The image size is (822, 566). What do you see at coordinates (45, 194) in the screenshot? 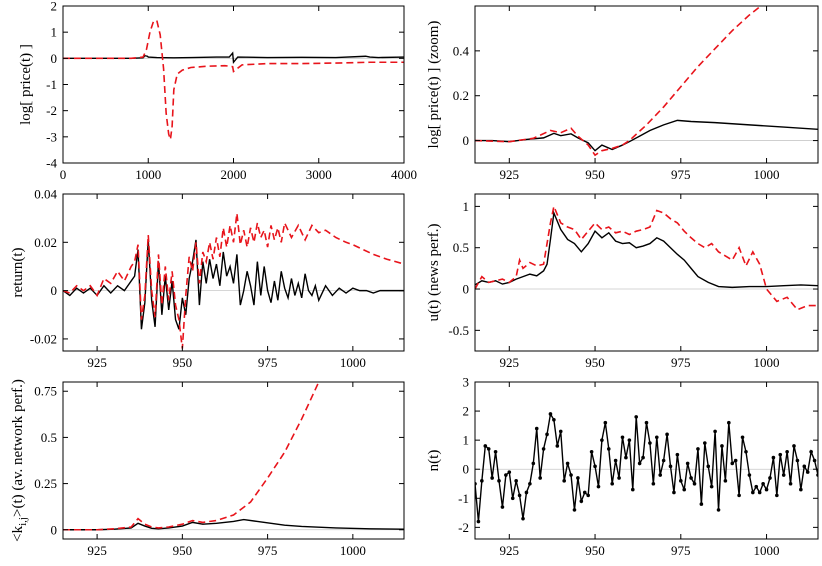
I see `y-tick-label: 0.04` at bounding box center [45, 194].